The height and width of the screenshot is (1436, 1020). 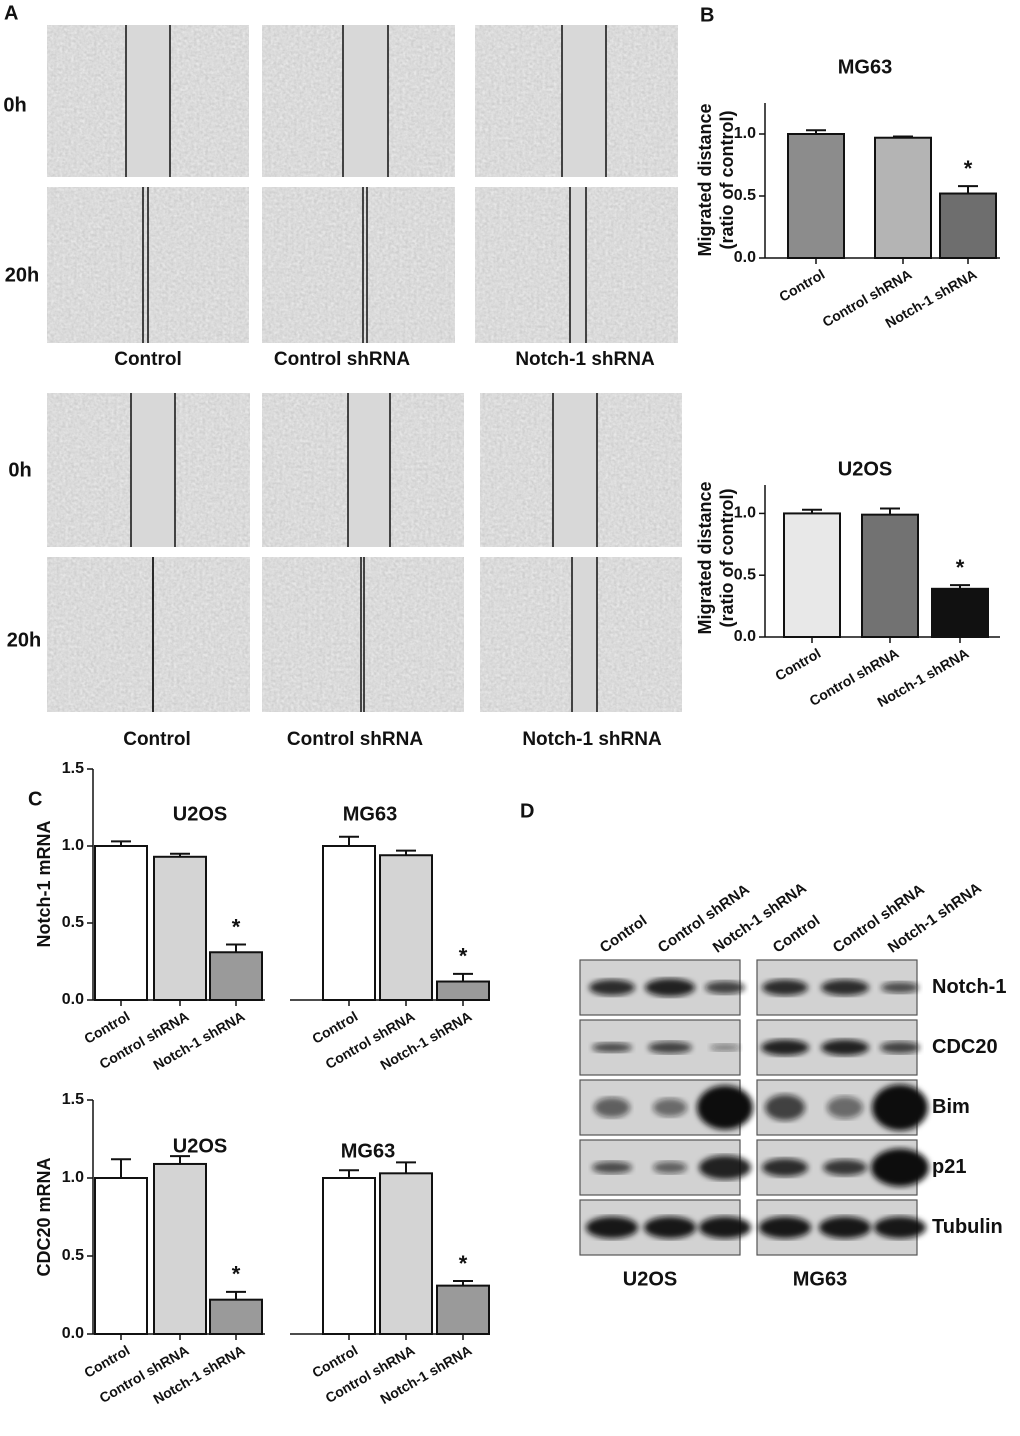 I want to click on row-label: 20h, so click(x=24, y=640).